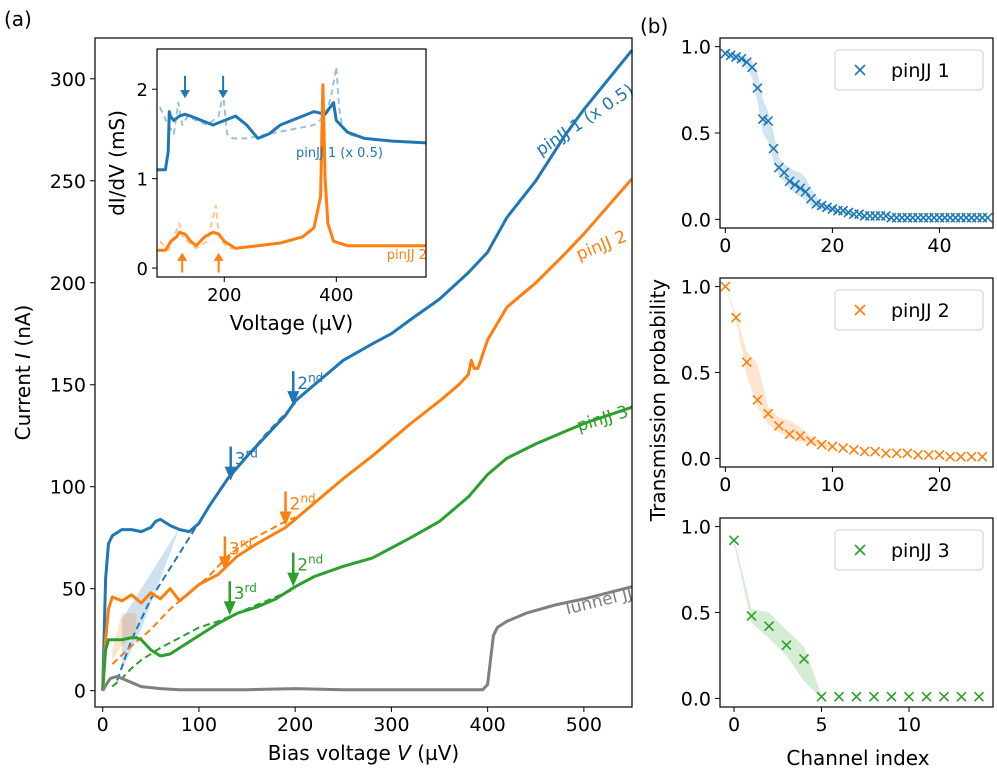  I want to click on transmission-plot-pinjj1: 0 20 40 0.0 0.5 1.0 pinJJ 1, so click(837, 147).